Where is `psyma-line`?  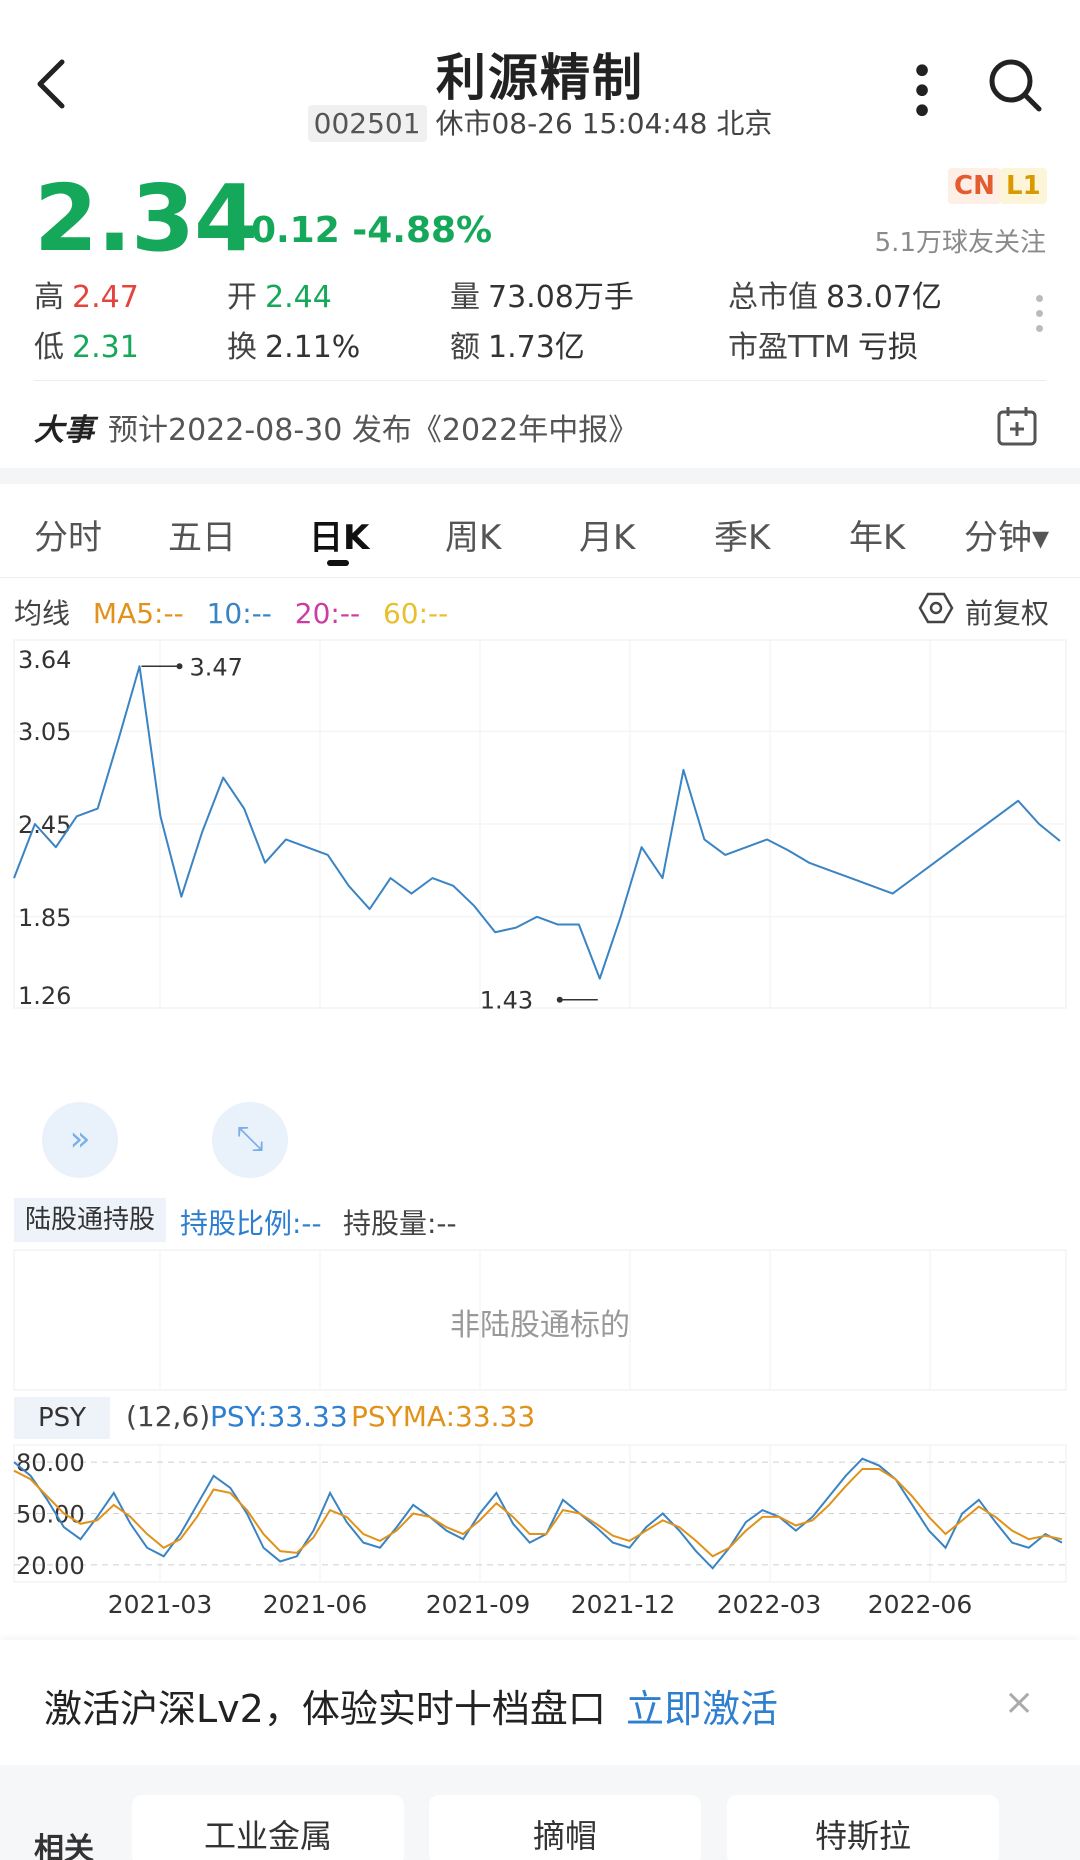 psyma-line is located at coordinates (538, 1512).